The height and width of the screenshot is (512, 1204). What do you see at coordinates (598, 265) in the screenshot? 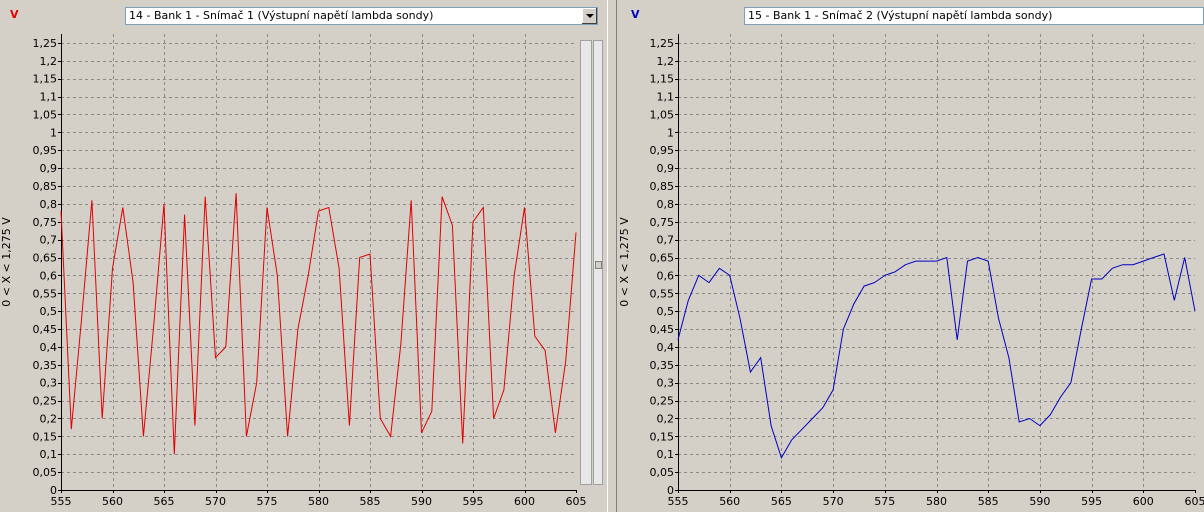
I see `scroll-thumb-left` at bounding box center [598, 265].